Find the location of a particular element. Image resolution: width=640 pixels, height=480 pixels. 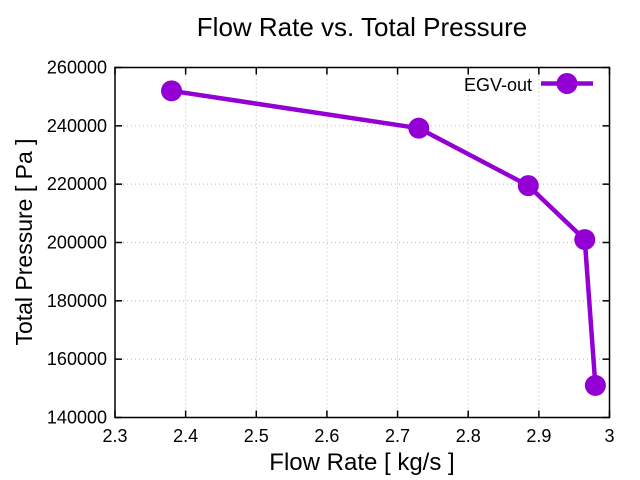

x-tick-label: 2.3 is located at coordinates (114, 436).